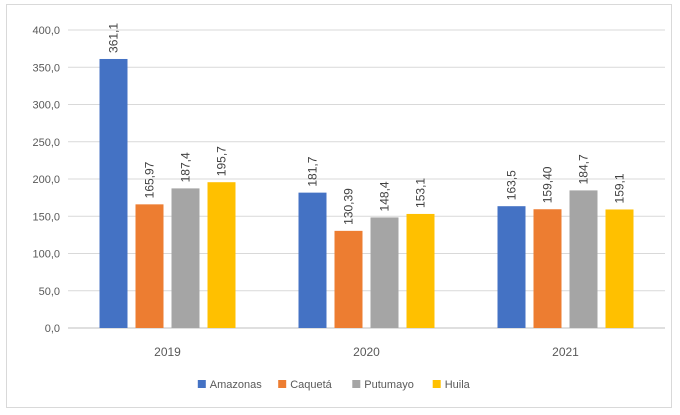 The height and width of the screenshot is (415, 680). What do you see at coordinates (385, 196) in the screenshot?
I see `data-label: 148,4` at bounding box center [385, 196].